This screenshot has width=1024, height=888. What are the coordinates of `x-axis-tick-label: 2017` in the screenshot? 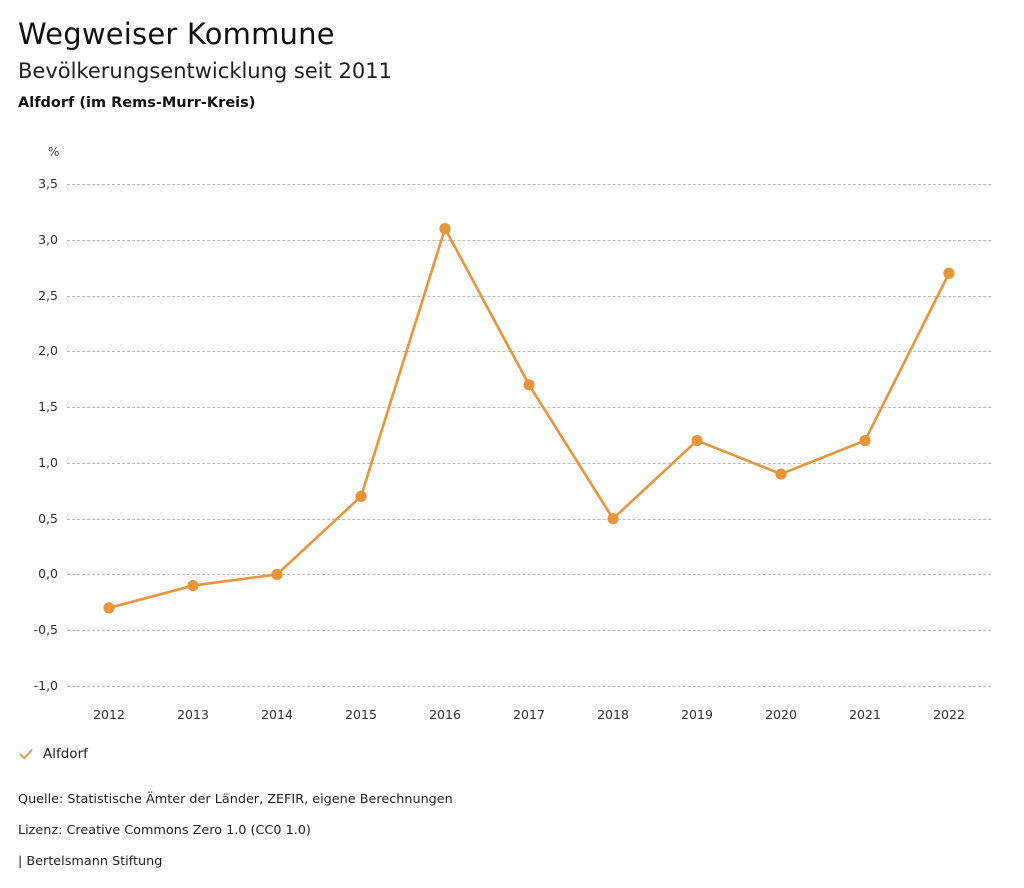 It's located at (529, 714).